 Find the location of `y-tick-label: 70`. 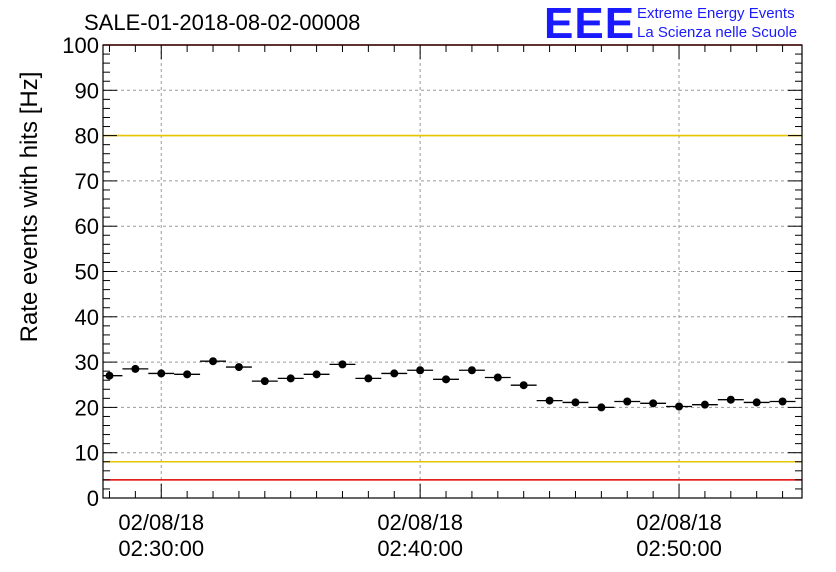

y-tick-label: 70 is located at coordinates (87, 181).